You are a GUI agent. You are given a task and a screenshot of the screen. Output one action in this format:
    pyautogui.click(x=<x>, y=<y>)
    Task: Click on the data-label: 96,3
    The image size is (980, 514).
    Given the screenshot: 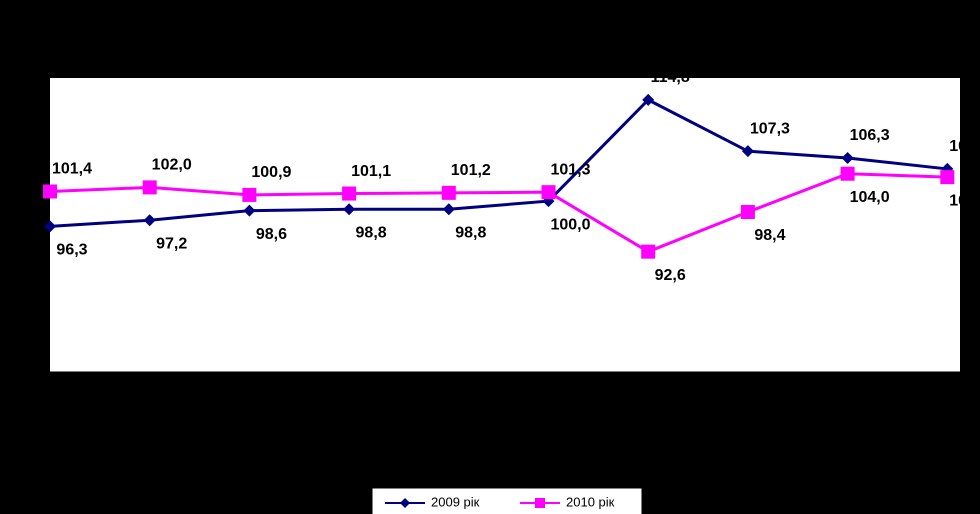 What is the action you would take?
    pyautogui.click(x=71, y=250)
    